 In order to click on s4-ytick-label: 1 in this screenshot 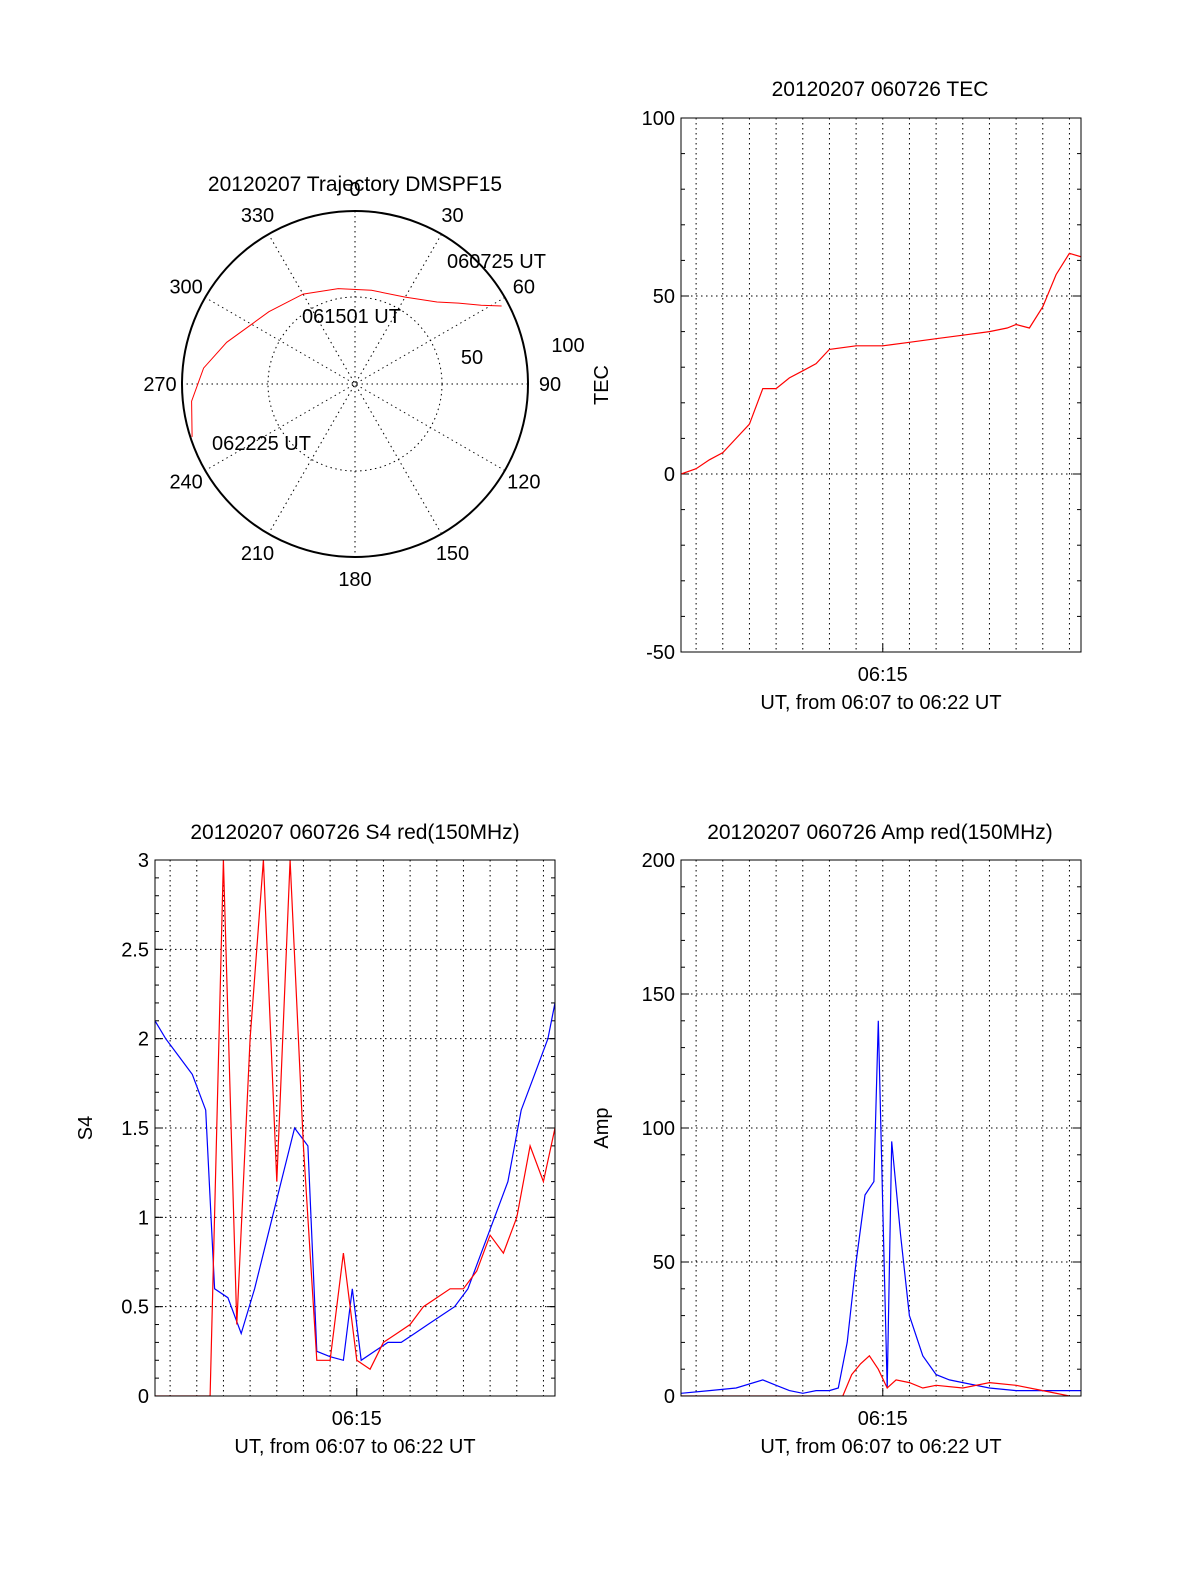, I will do `click(143, 1218)`.